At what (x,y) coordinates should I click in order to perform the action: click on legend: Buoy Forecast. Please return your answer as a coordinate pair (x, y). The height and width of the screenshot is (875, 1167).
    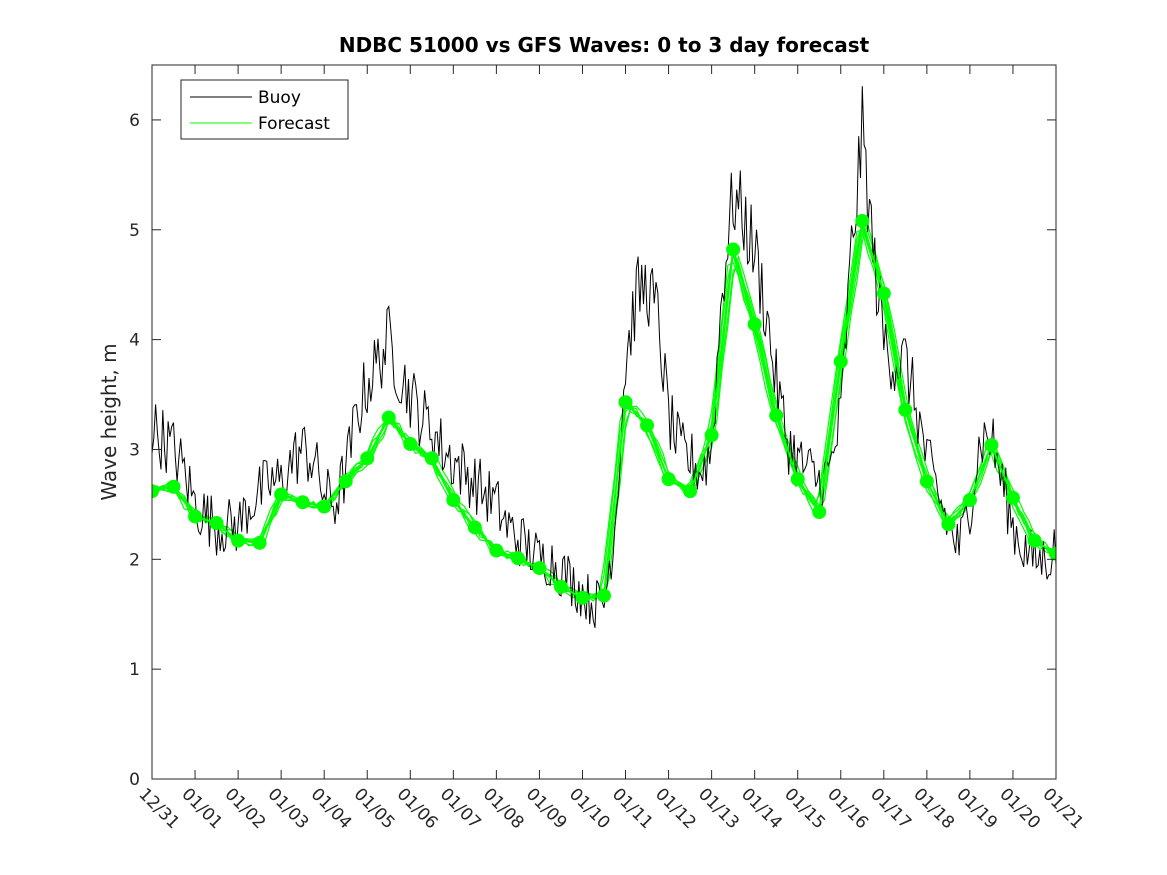
    Looking at the image, I should click on (264, 109).